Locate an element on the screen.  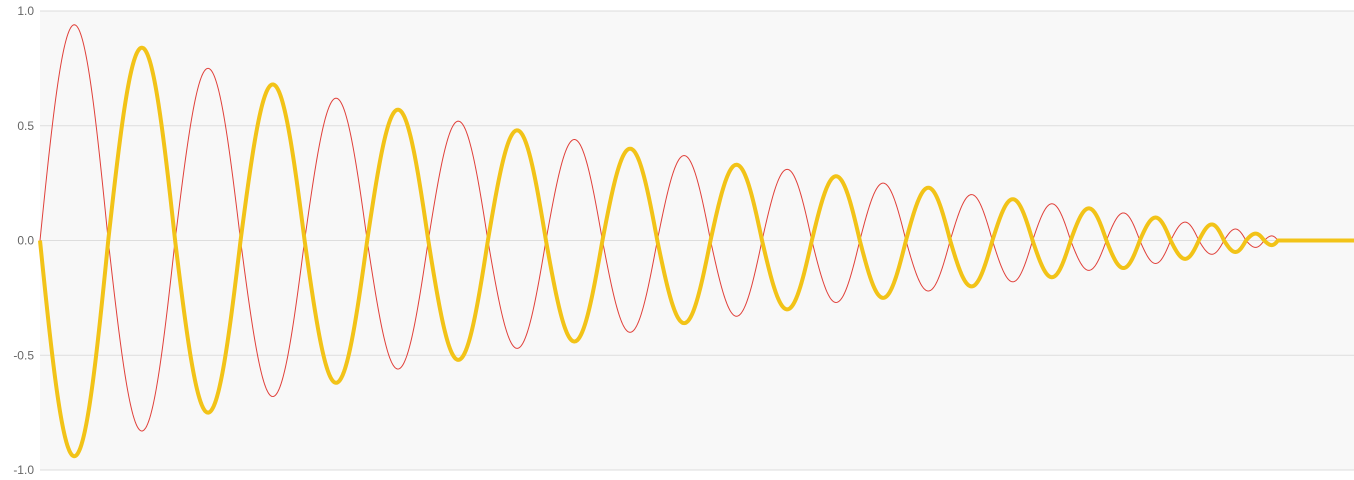
y-tick-label: 0.0 is located at coordinates (25, 241).